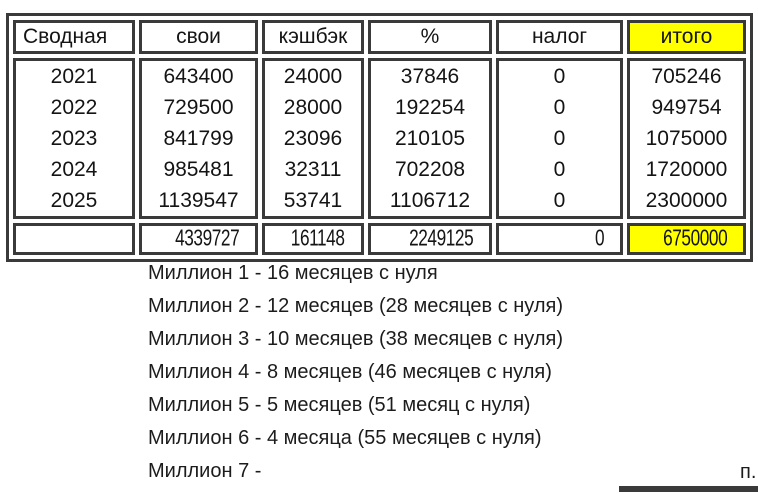 Image resolution: width=758 pixels, height=494 pixels. I want to click on nalog-column: 0 0 0 0 0, so click(559, 138).